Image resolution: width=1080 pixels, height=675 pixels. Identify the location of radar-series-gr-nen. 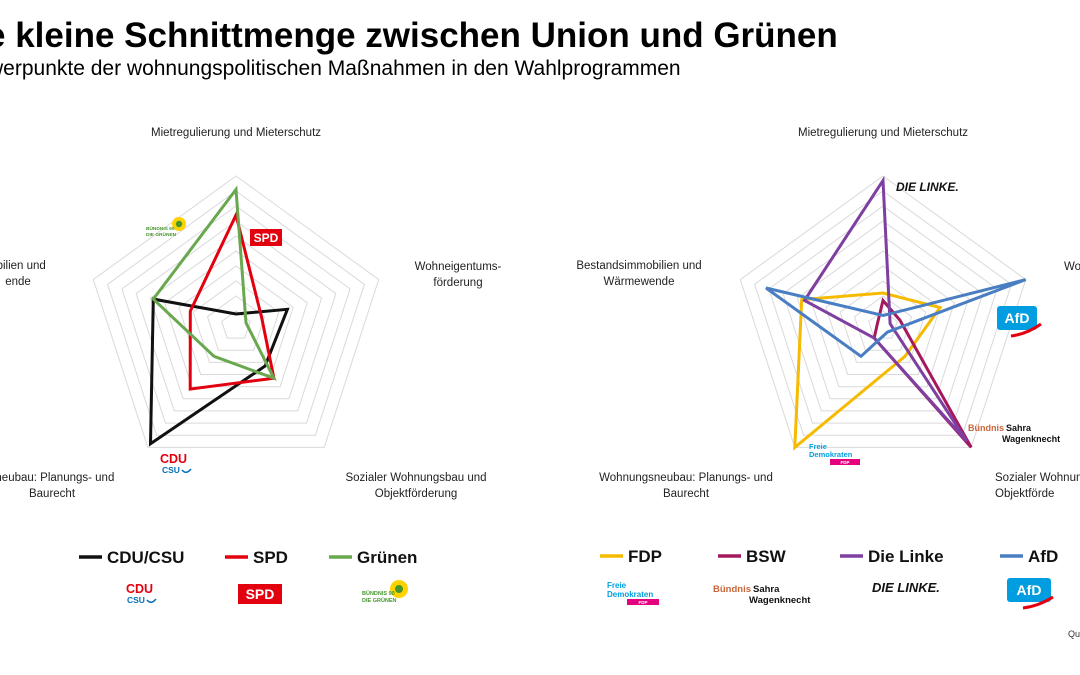
(214, 283).